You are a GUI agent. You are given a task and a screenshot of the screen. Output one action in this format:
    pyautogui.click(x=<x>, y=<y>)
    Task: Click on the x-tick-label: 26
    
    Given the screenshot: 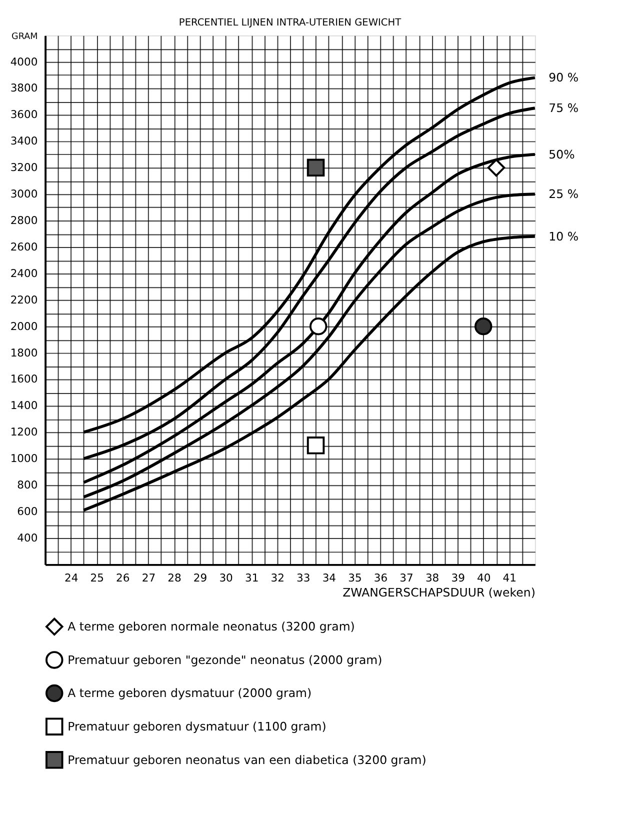 What is the action you would take?
    pyautogui.click(x=123, y=578)
    